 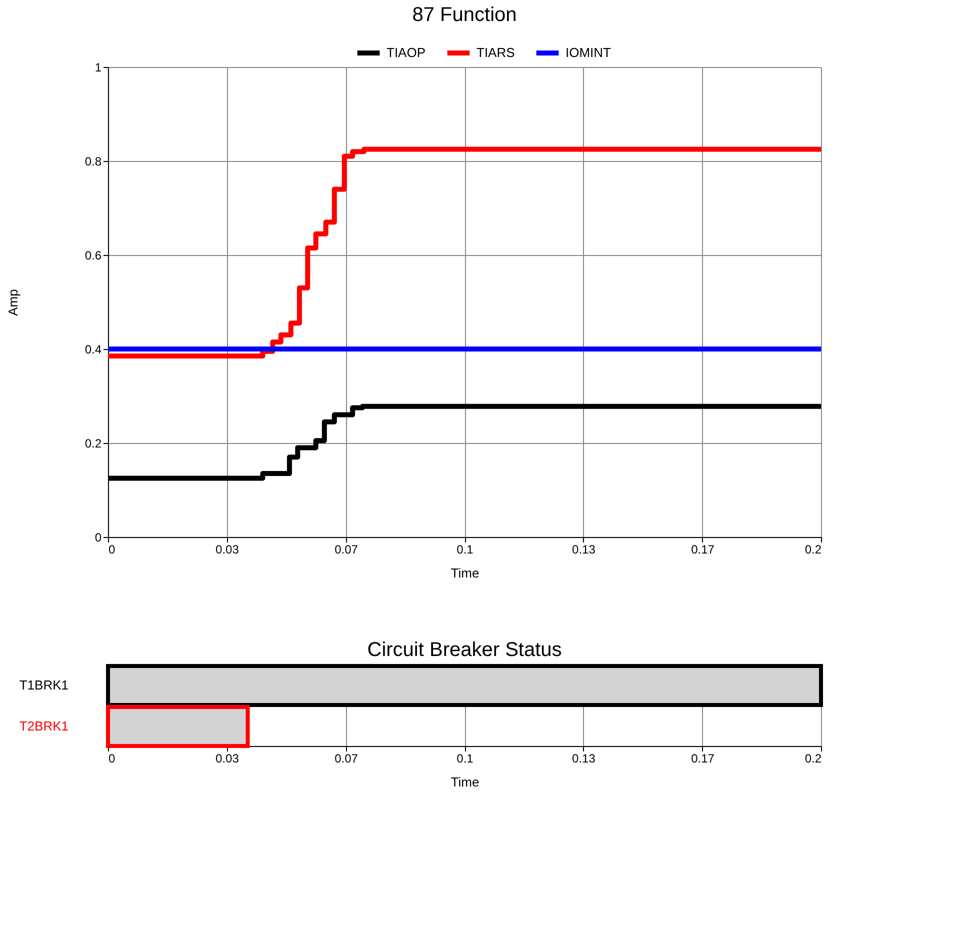 I want to click on chart-title: Circuit Breaker Status, so click(x=464, y=650).